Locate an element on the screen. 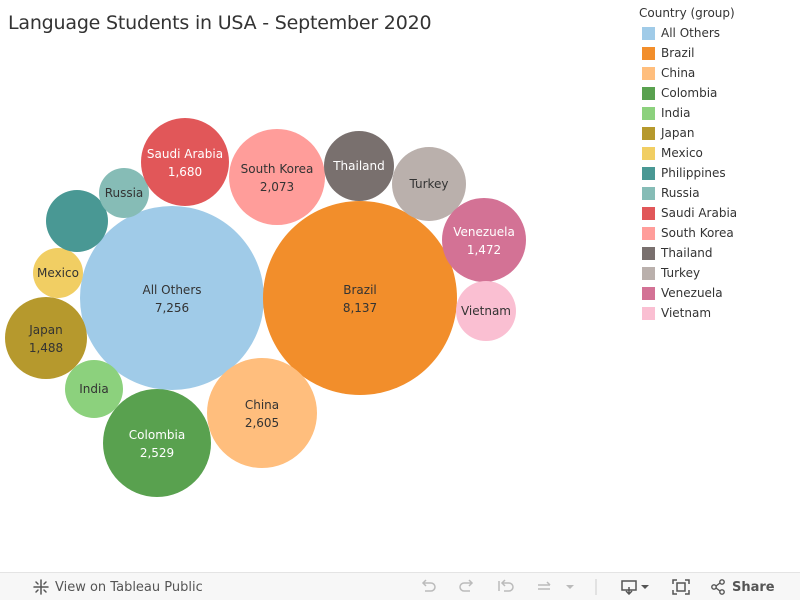  tableau-logo-icon is located at coordinates (41, 587).